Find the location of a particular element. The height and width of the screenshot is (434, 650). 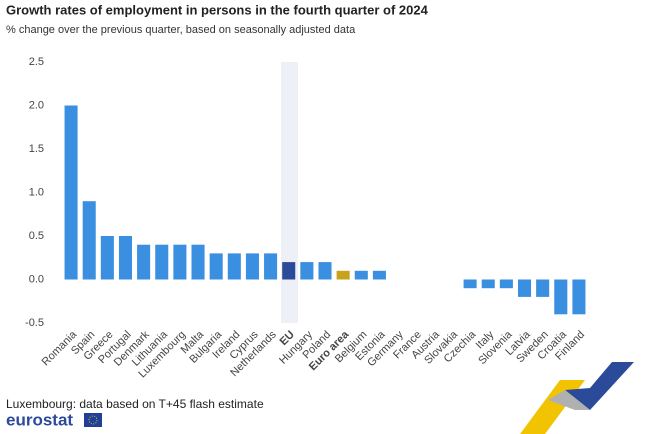

eu-stars is located at coordinates (93, 420).